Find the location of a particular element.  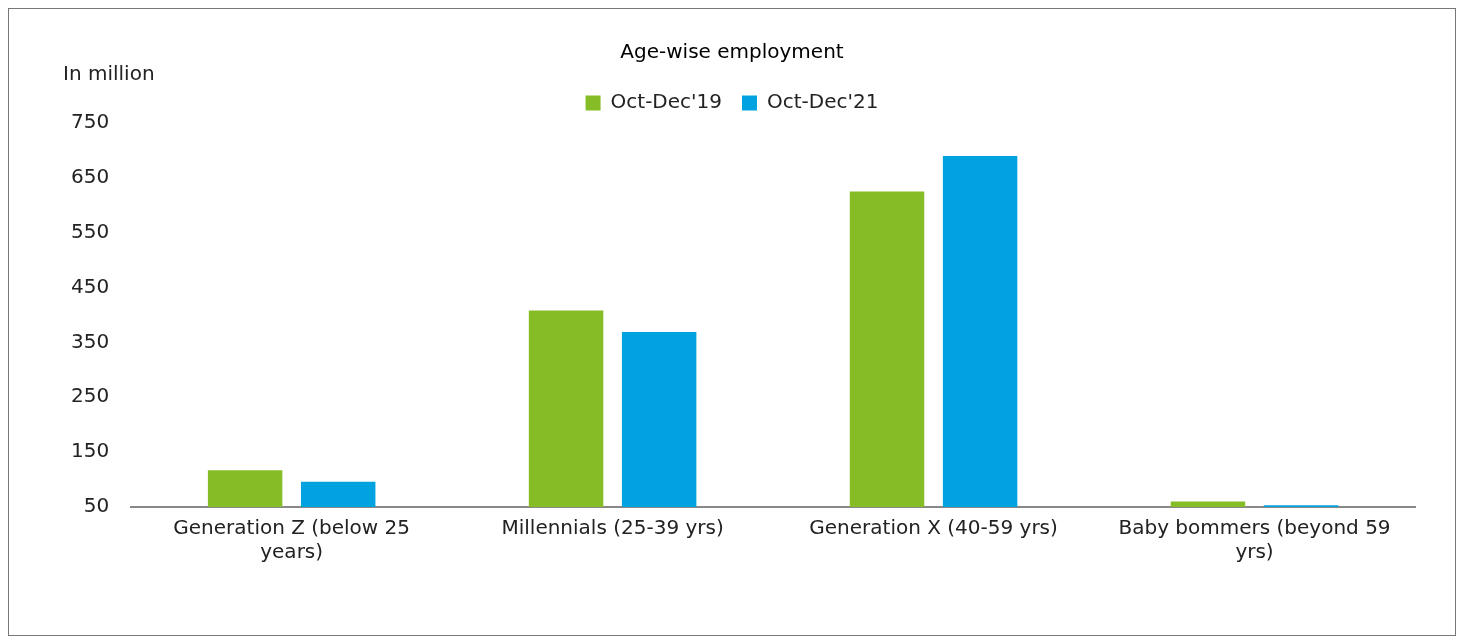

y-tick-label: 550 is located at coordinates (90, 230).